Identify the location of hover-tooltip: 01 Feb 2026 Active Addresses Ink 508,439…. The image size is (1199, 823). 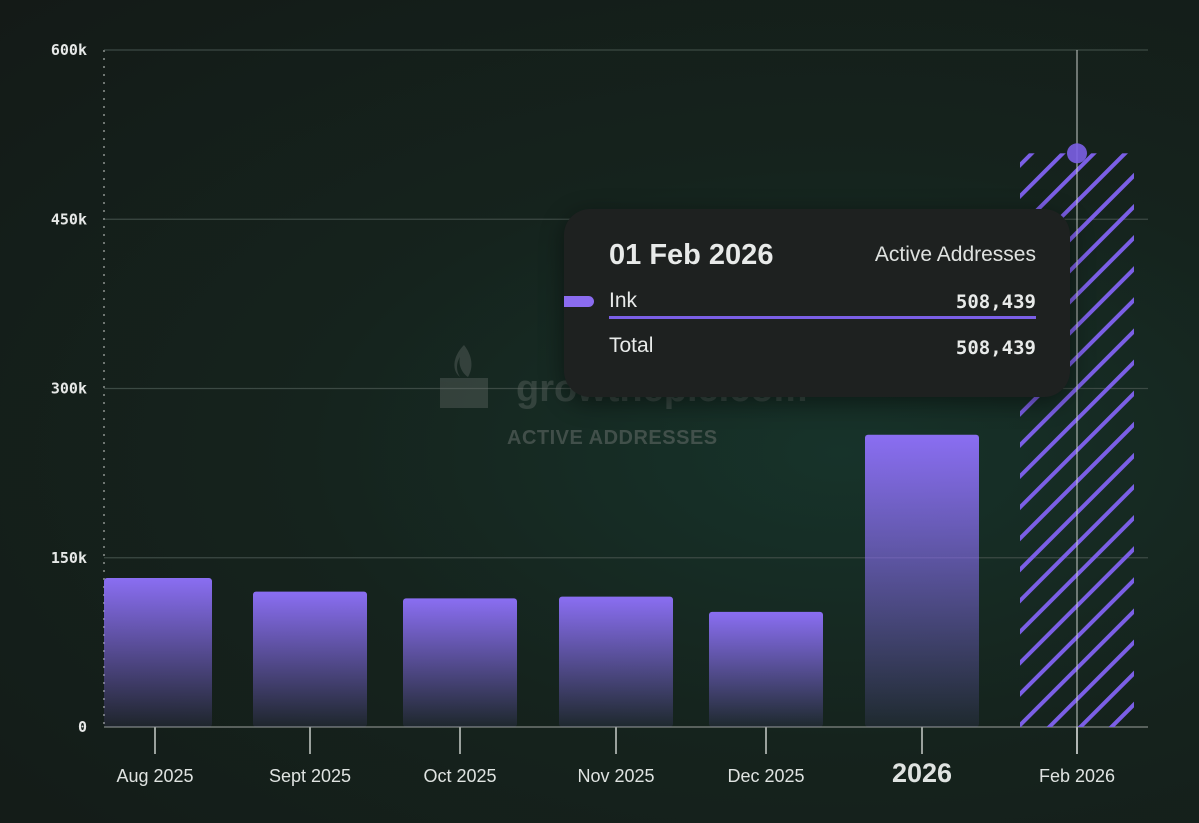
(817, 303).